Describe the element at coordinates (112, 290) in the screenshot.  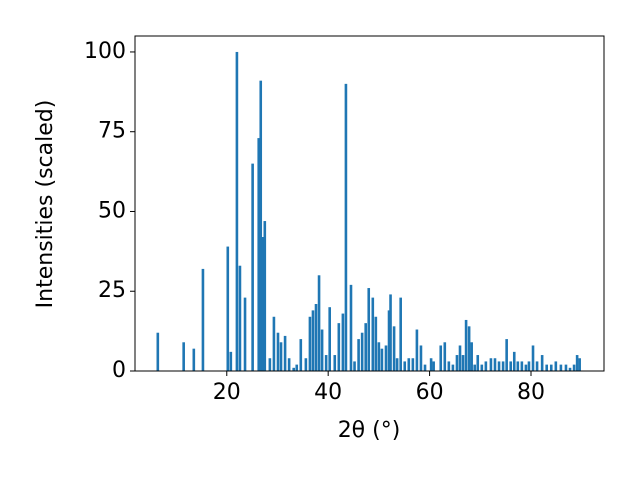
I see `y-tick-label: 25` at that location.